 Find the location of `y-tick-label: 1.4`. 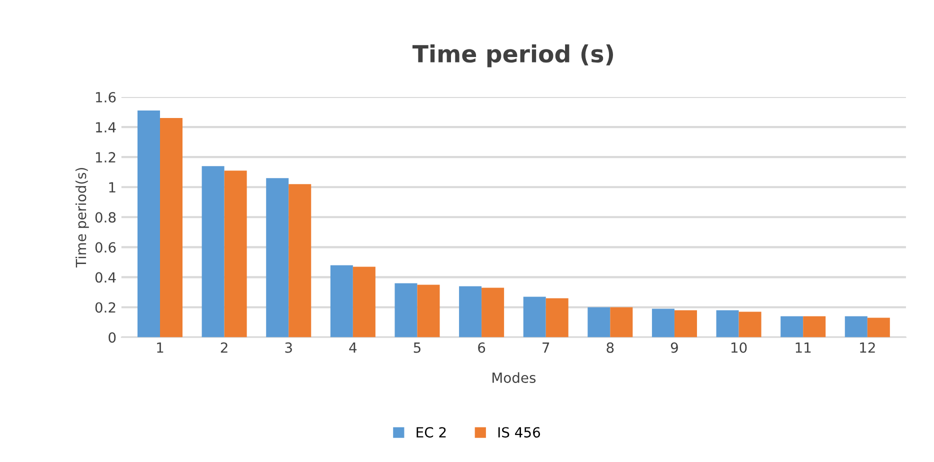

y-tick-label: 1.4 is located at coordinates (106, 127).